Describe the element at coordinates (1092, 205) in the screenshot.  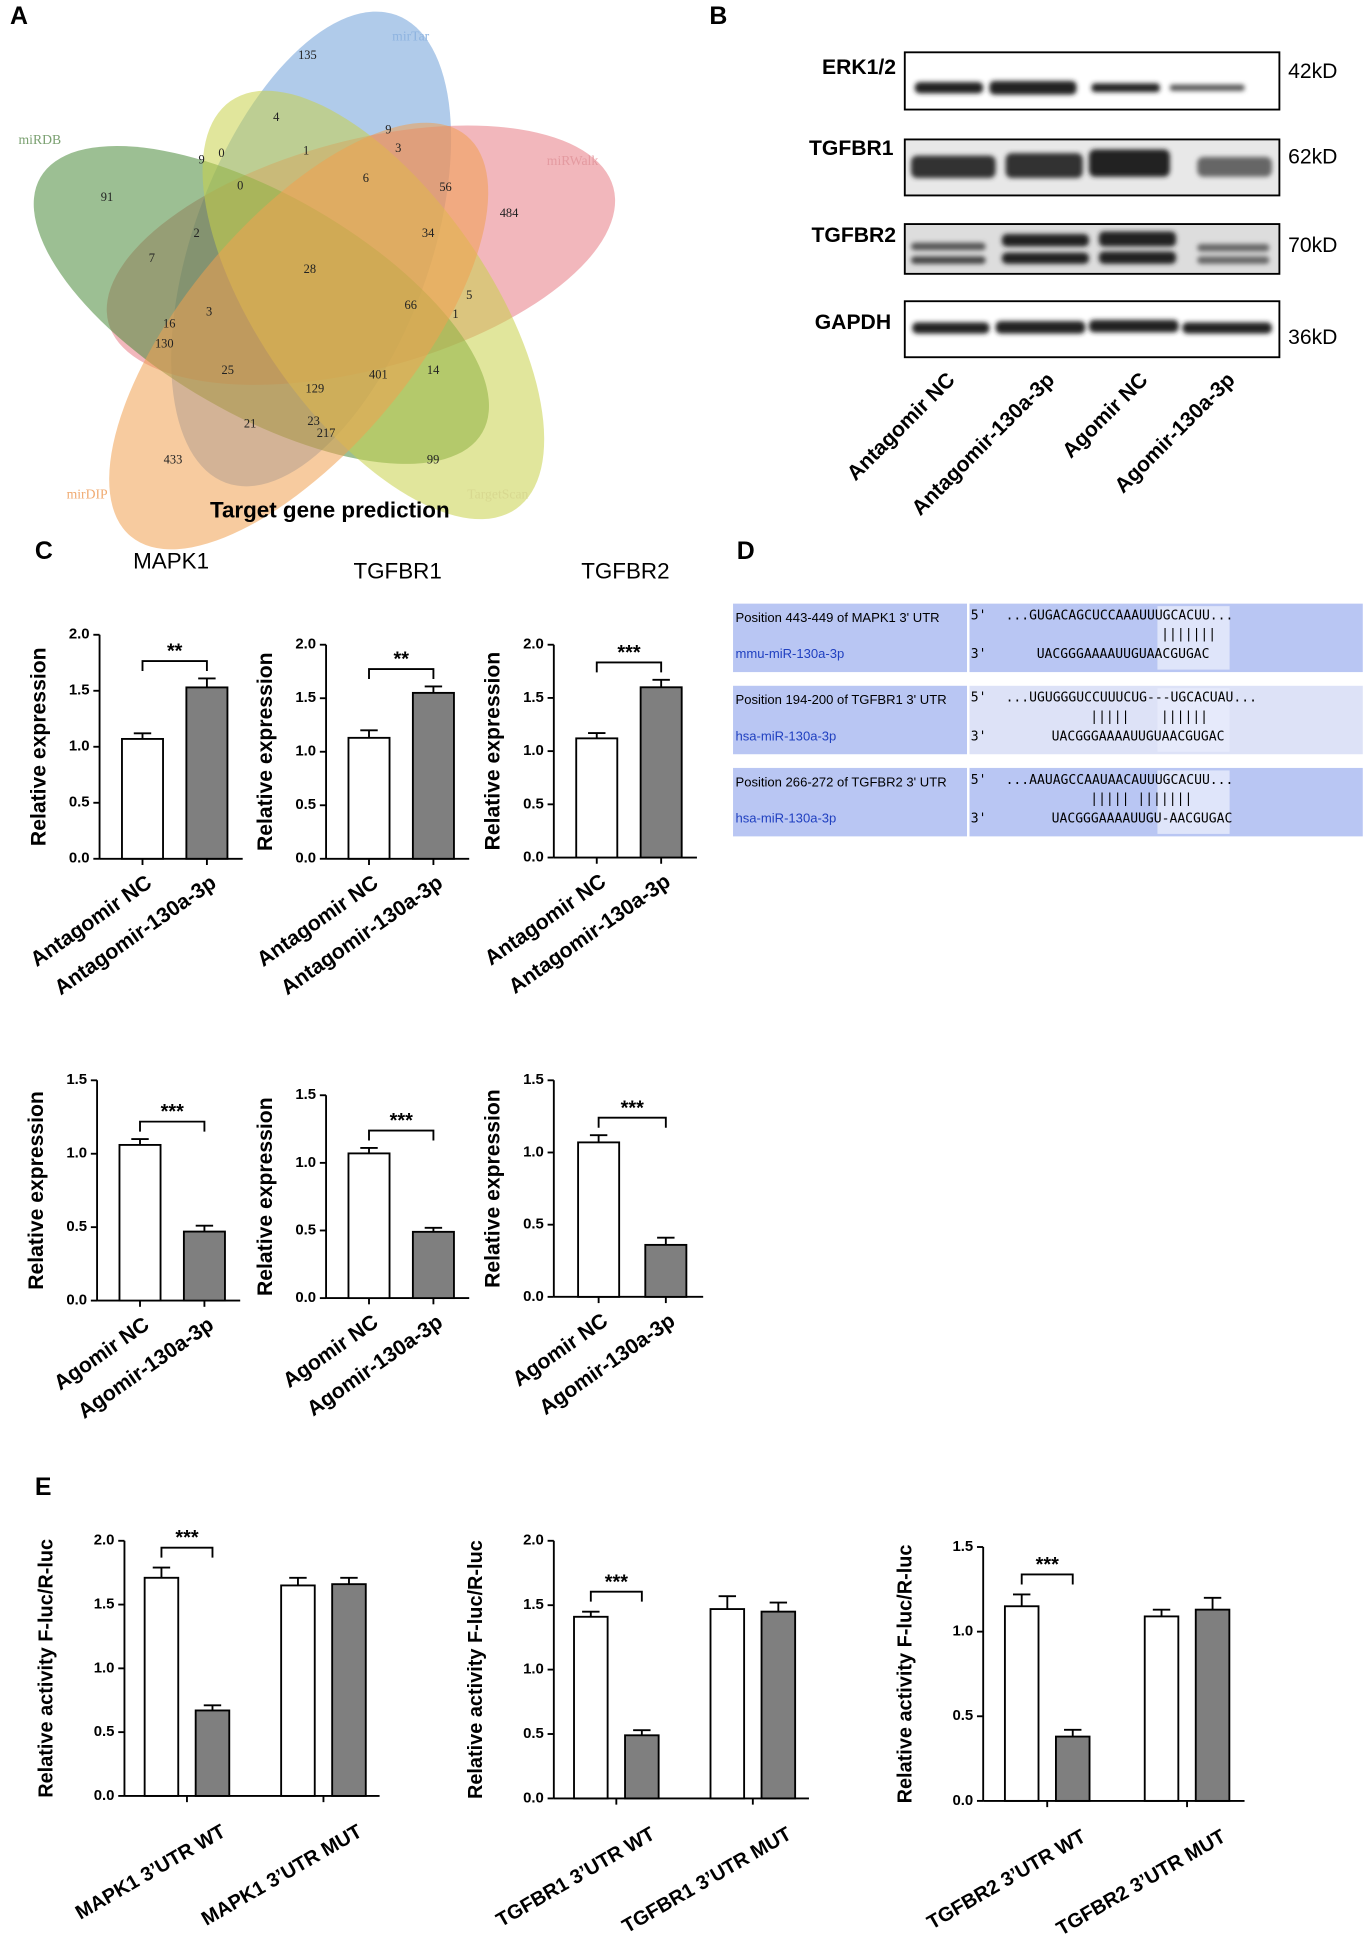
I see `blot` at that location.